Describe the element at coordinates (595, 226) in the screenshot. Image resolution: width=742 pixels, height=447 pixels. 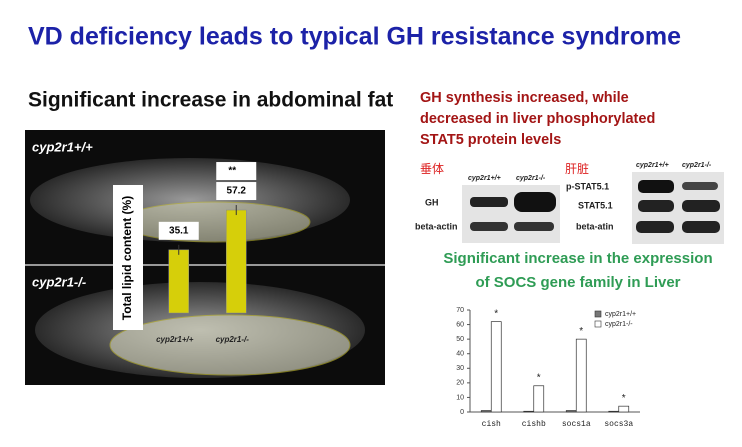
I see `row-label: beta-atin` at that location.